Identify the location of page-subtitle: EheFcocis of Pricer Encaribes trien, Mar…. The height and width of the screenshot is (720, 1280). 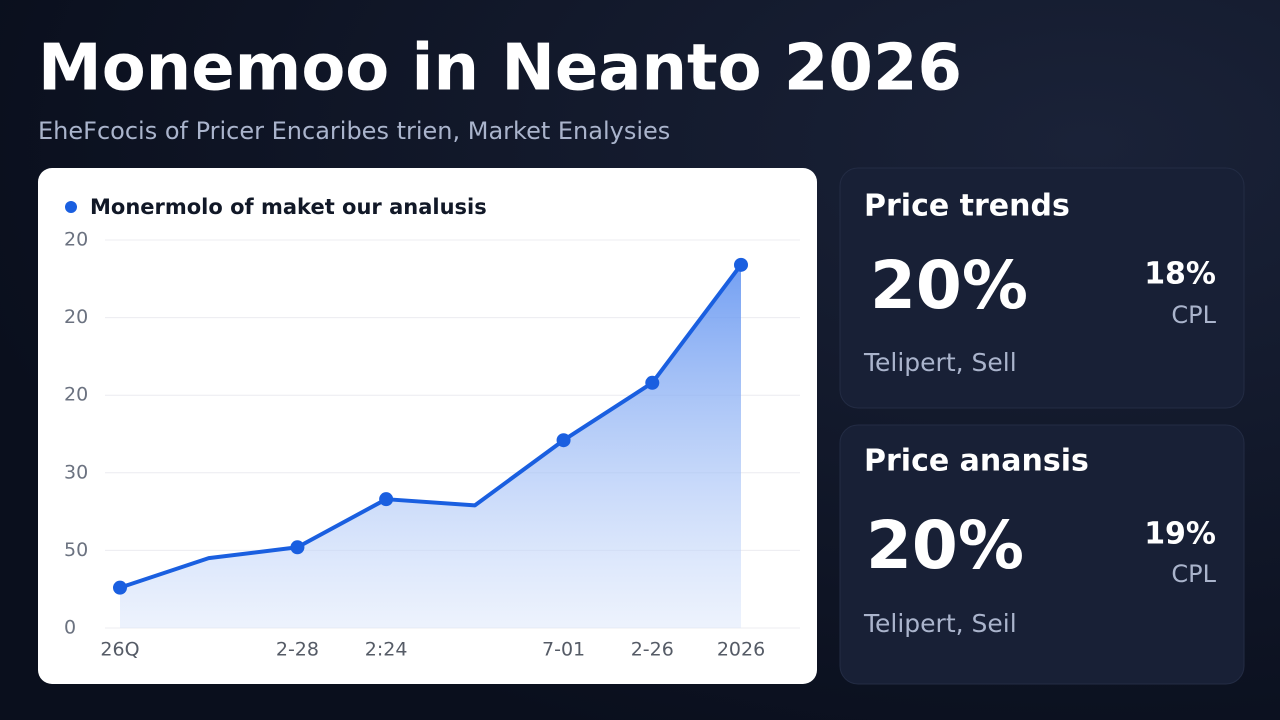
(354, 131).